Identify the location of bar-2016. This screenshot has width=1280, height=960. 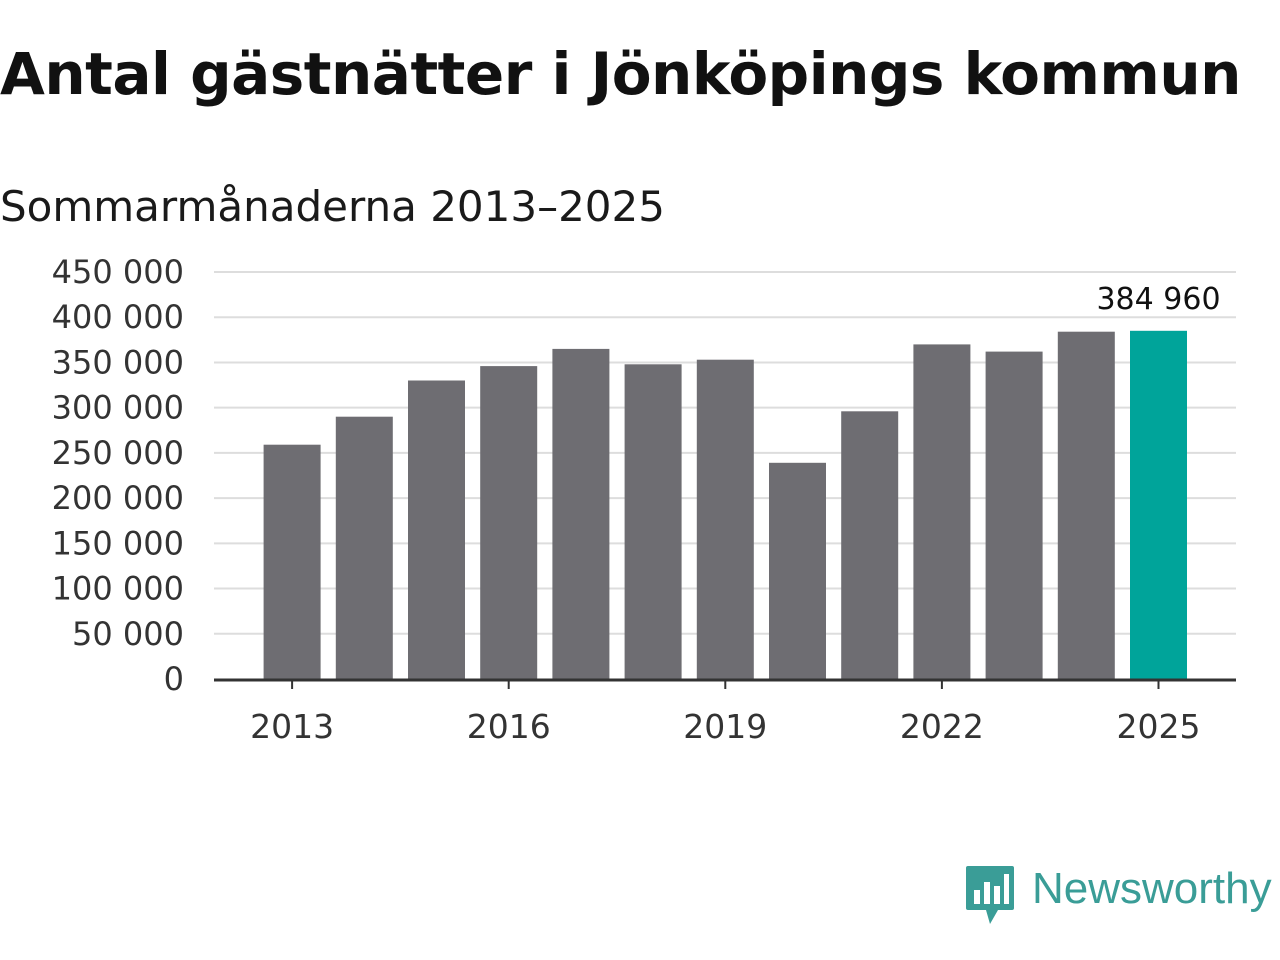
(509, 522).